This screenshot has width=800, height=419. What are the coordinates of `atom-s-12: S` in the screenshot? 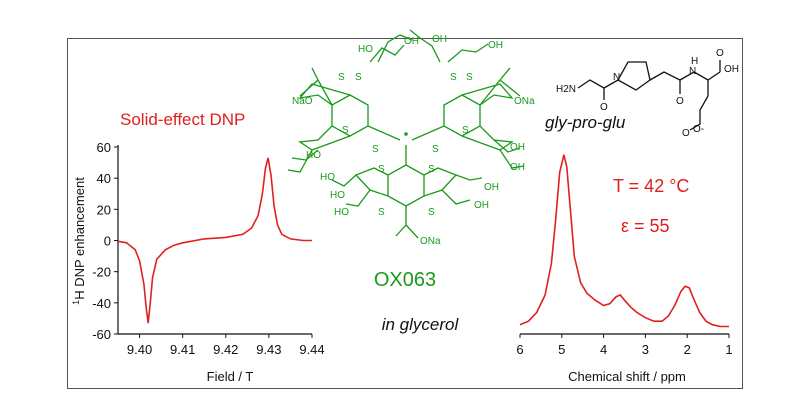 It's located at (431, 212).